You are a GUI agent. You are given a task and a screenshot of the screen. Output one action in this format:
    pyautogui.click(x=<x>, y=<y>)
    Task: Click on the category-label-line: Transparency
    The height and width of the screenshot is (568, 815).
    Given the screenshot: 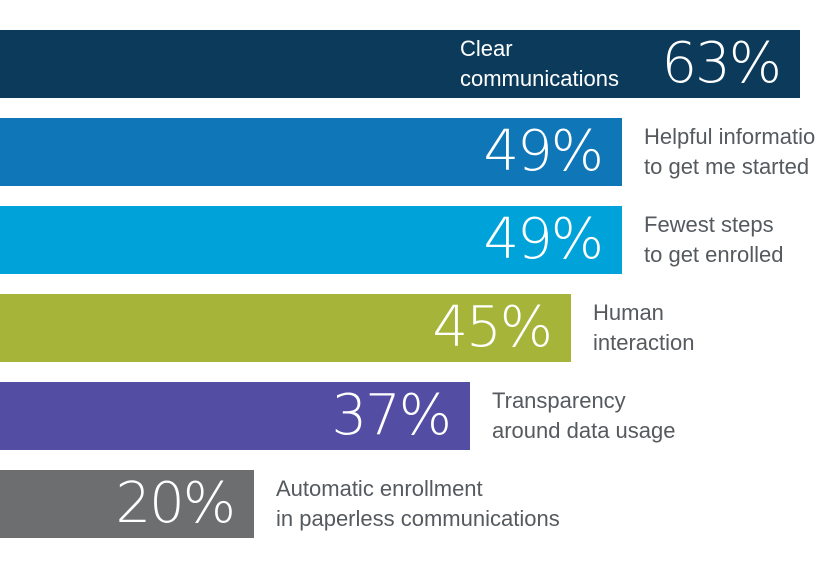 What is the action you would take?
    pyautogui.click(x=559, y=400)
    